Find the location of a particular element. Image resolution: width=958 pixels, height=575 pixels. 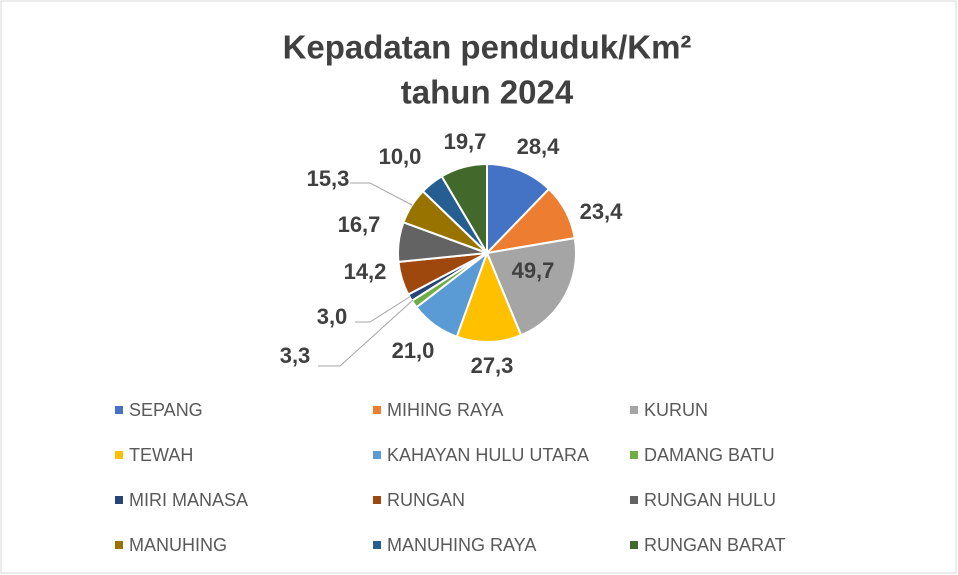

legend-label: RUNGAN is located at coordinates (426, 500).